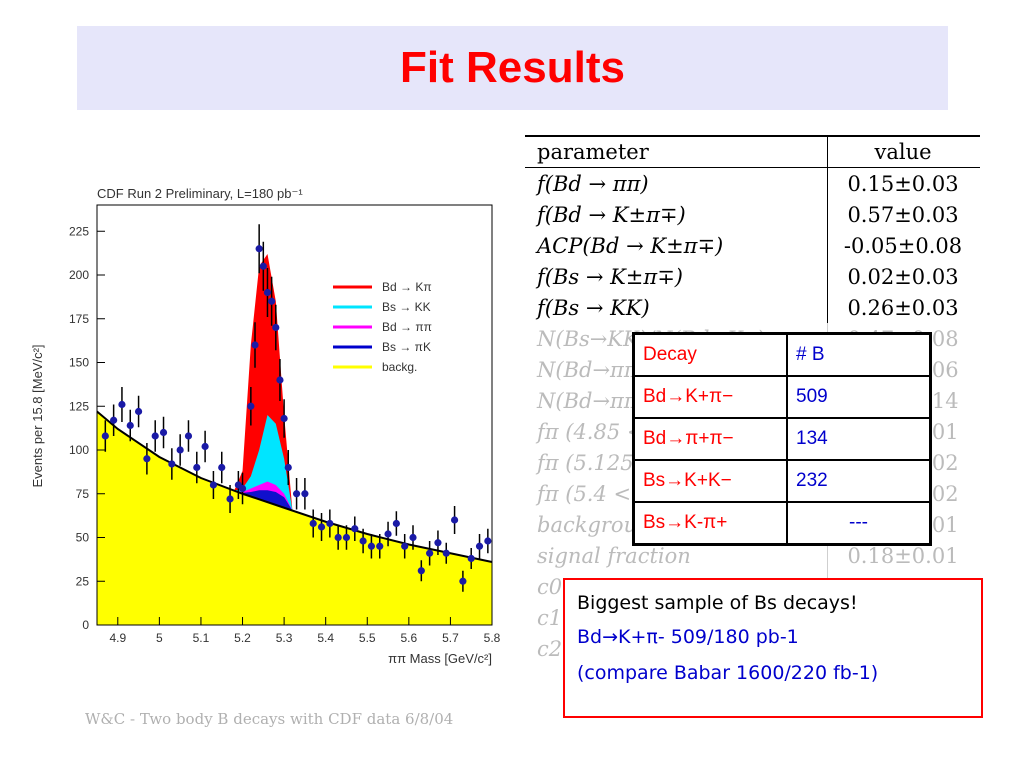 The height and width of the screenshot is (768, 1024). Describe the element at coordinates (710, 523) in the screenshot. I see `decay-cell: Bs→K-π+` at that location.